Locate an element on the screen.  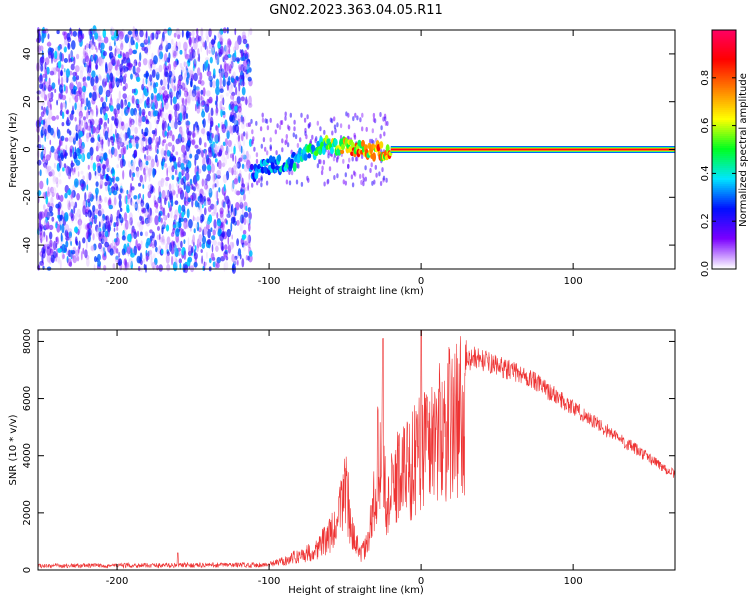
spectrogram-ylabel: Frequency (Hz) is located at coordinates (13, 150).